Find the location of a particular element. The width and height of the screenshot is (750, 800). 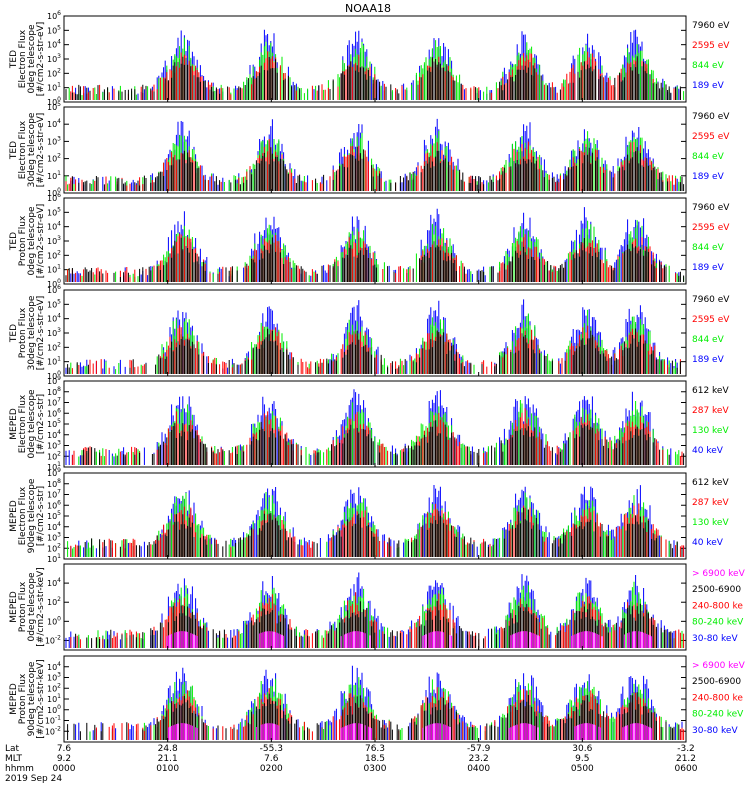

trace-green is located at coordinates (380, 432).